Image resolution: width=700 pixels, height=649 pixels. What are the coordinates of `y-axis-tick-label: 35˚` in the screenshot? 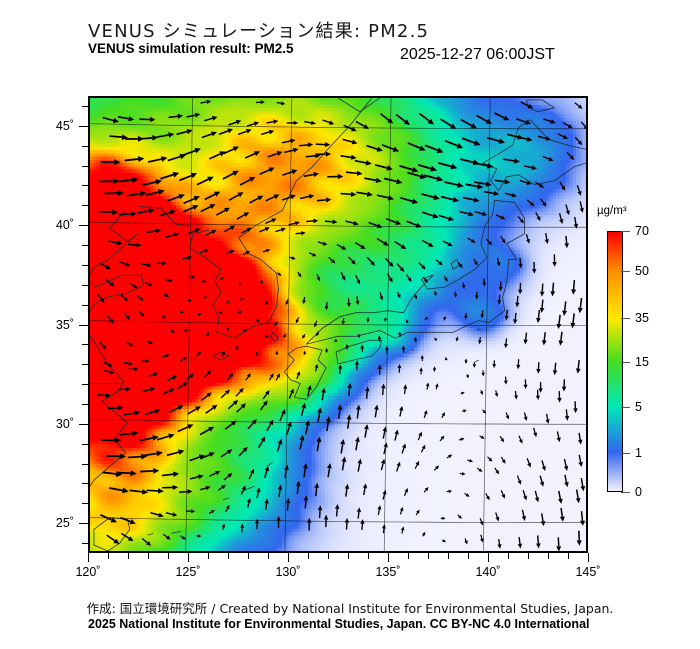 It's located at (58, 325).